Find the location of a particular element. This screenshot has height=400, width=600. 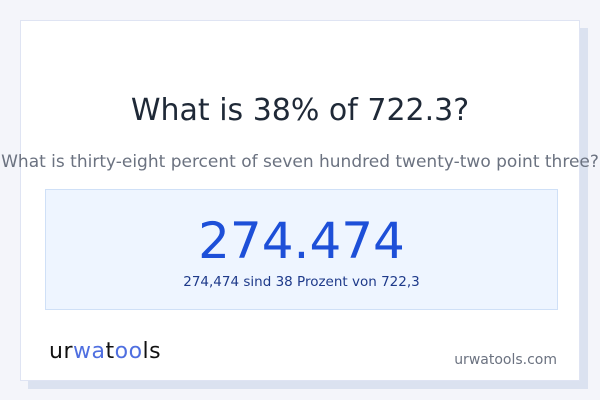

result-description: 274,474 sind 38 Prozent von 722,3 is located at coordinates (301, 282).